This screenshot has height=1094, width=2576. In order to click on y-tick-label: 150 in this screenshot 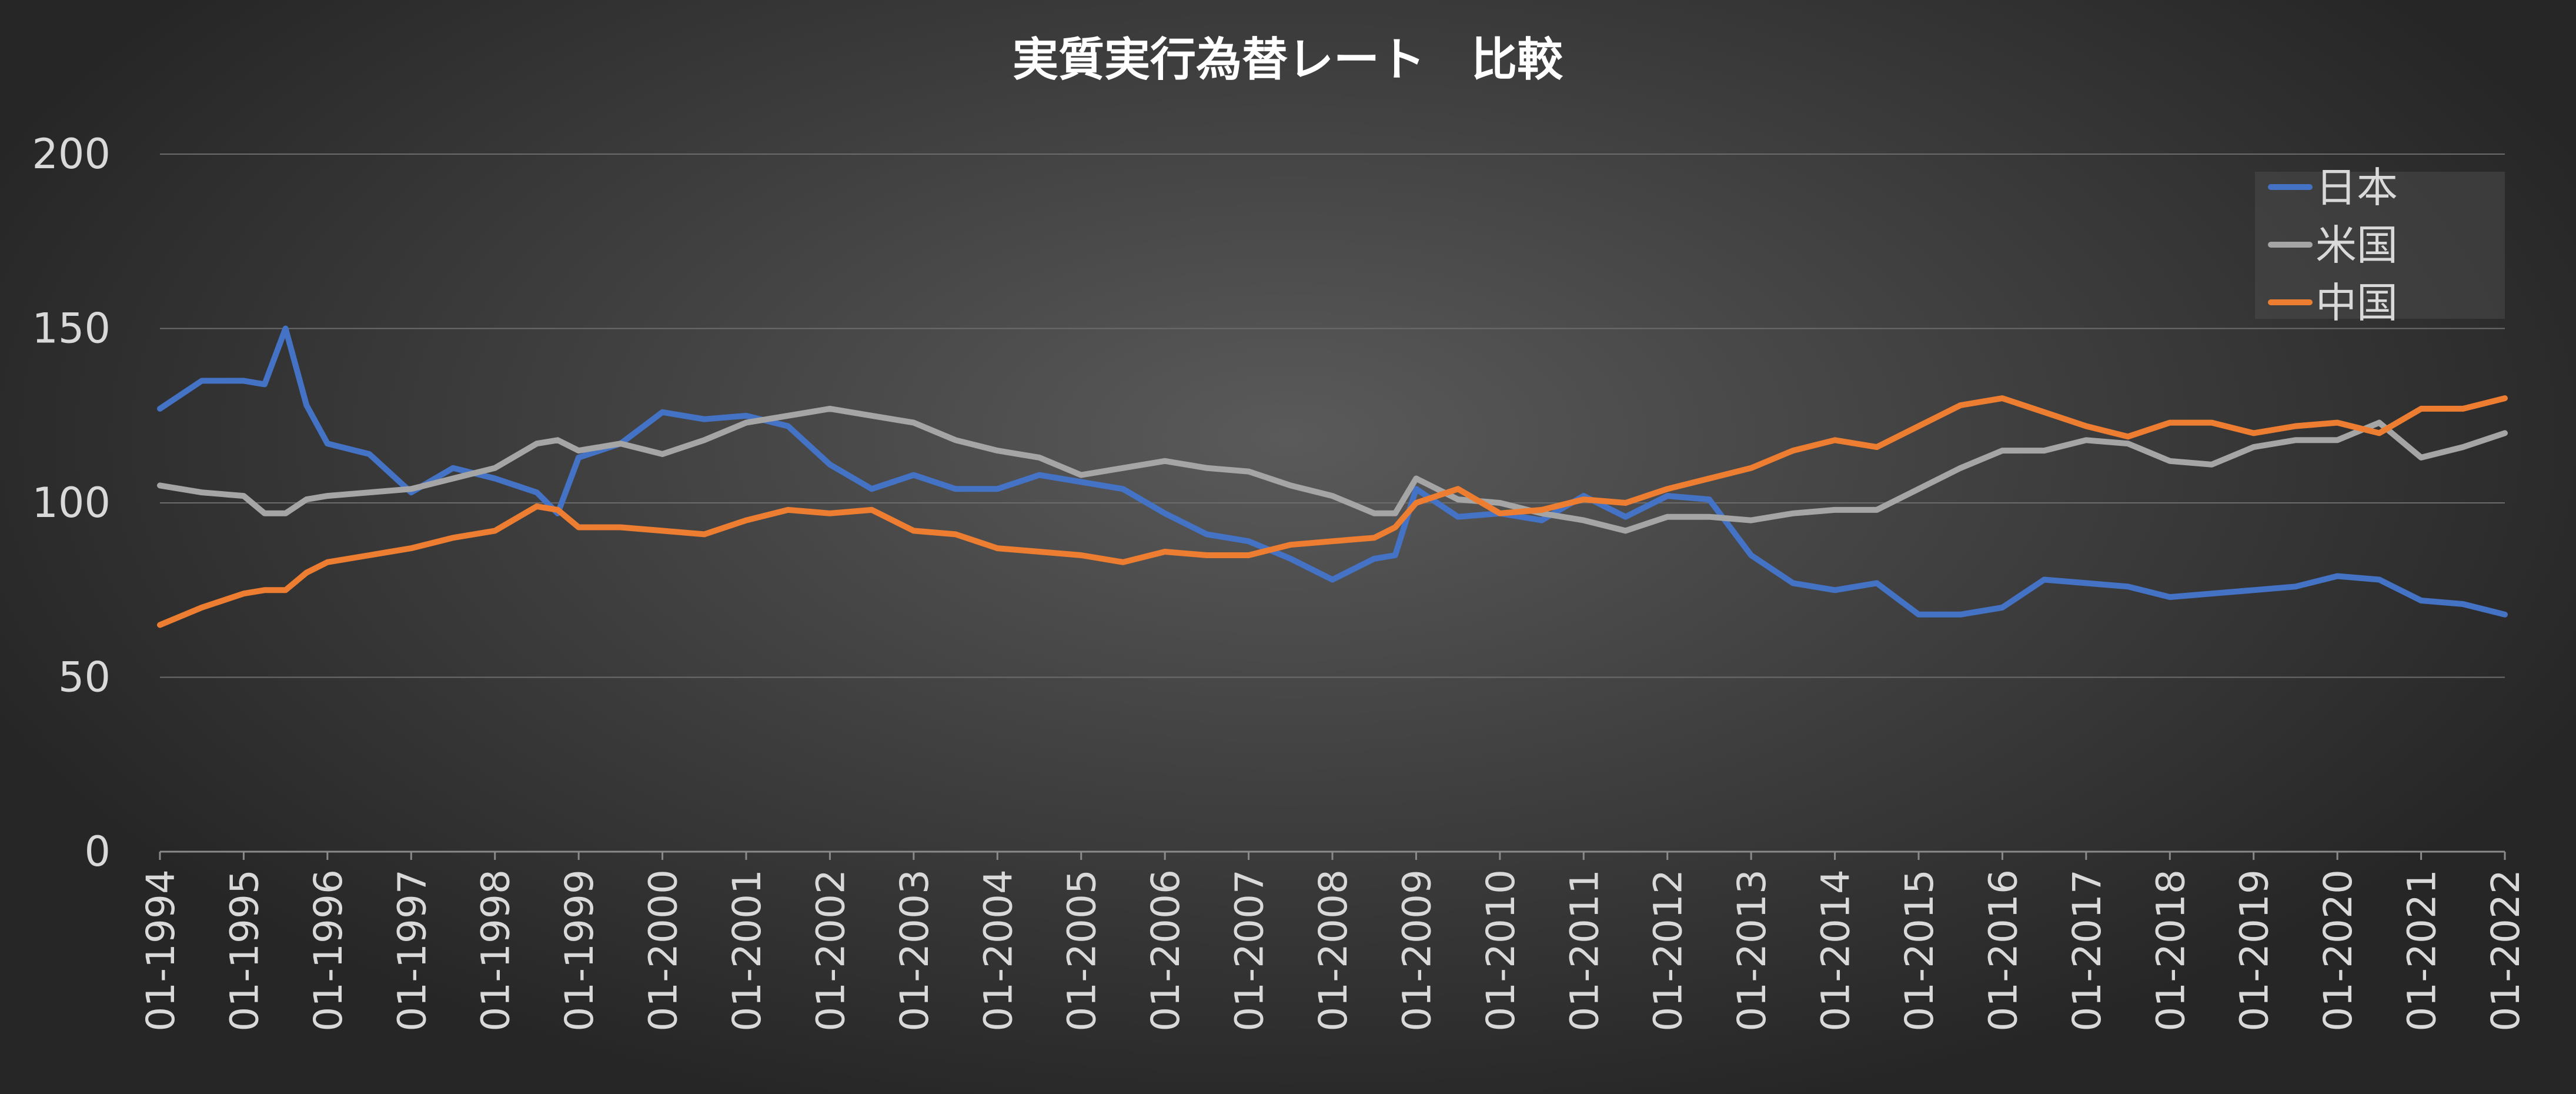, I will do `click(71, 329)`.